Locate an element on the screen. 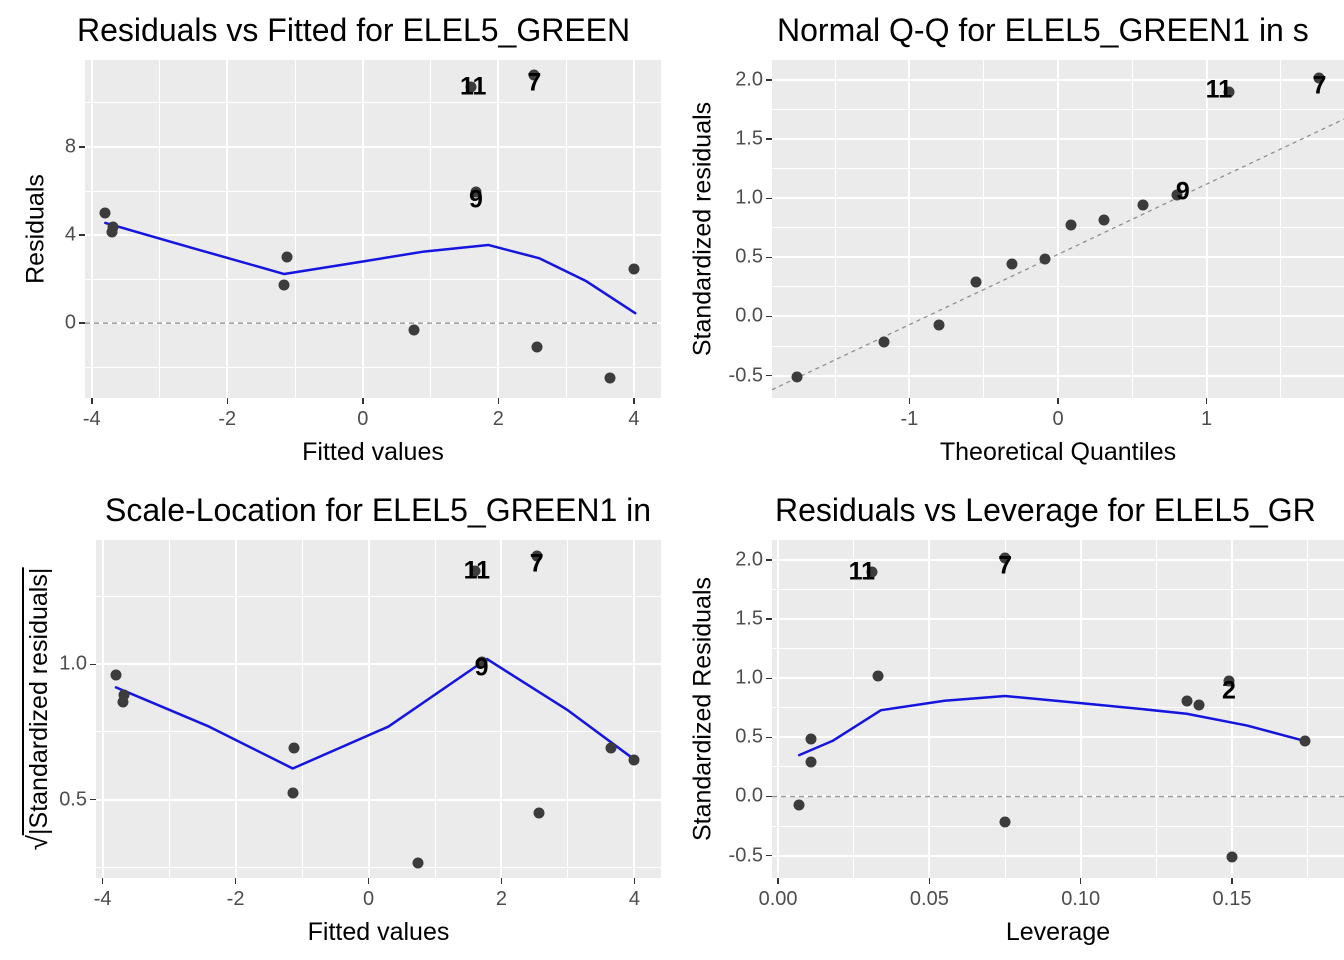 The width and height of the screenshot is (1344, 960). plot-title-residuals-vs-fitted: Residuals vs Fitted for ELEL5_GREEN is located at coordinates (354, 30).